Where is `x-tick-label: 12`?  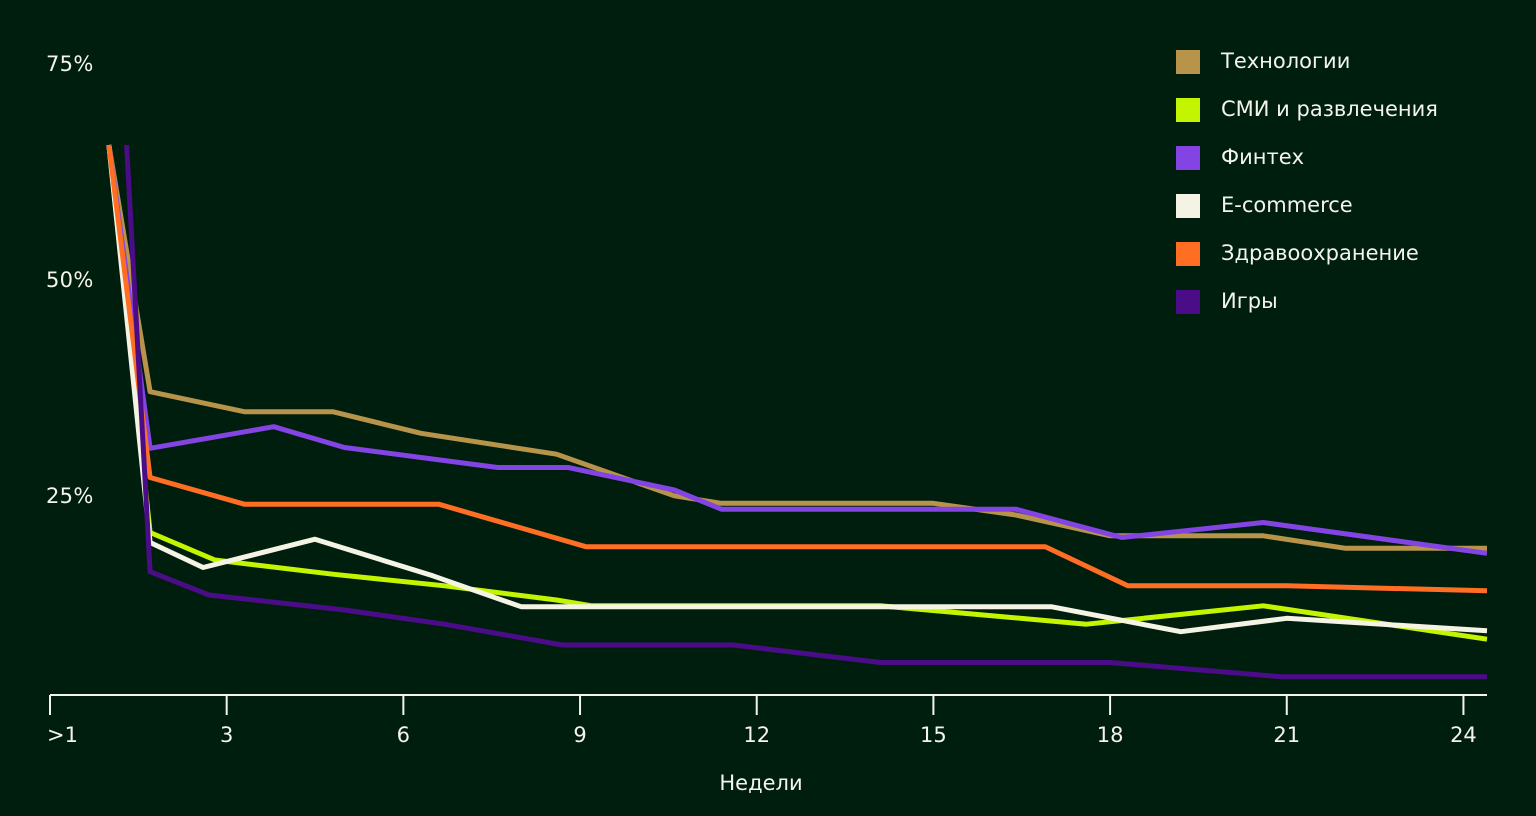
x-tick-label: 12 is located at coordinates (757, 735).